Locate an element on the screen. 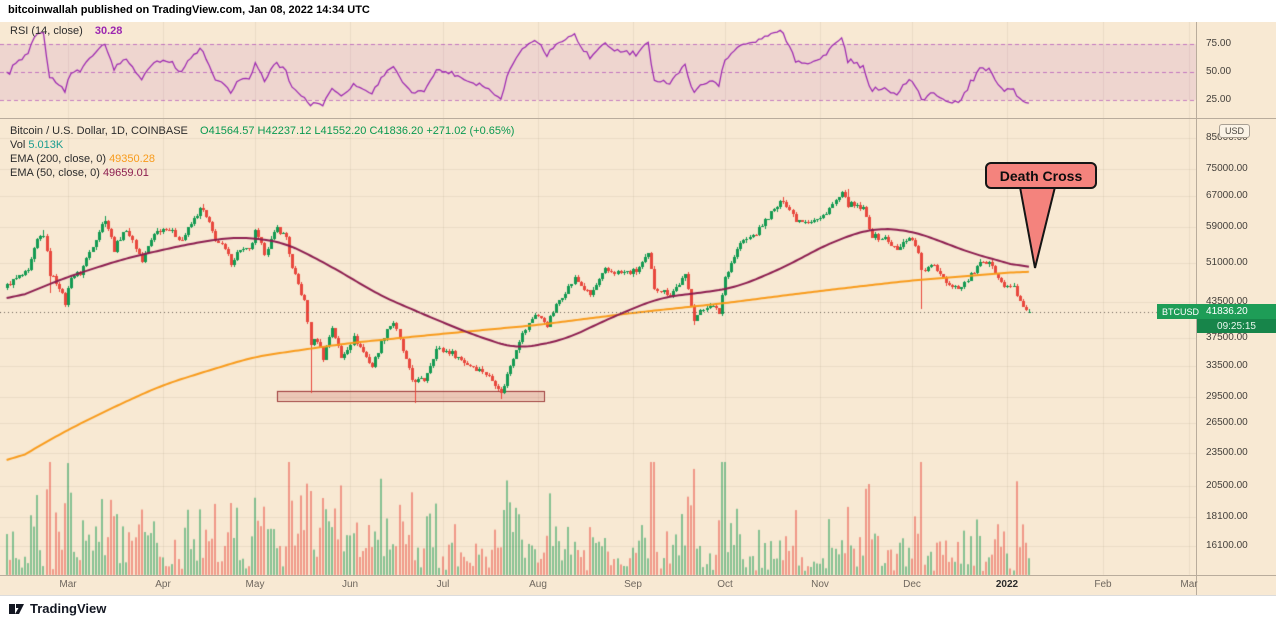 This screenshot has height=631, width=1276. ema50-label: EMA (50, close, 0) is located at coordinates (55, 173).